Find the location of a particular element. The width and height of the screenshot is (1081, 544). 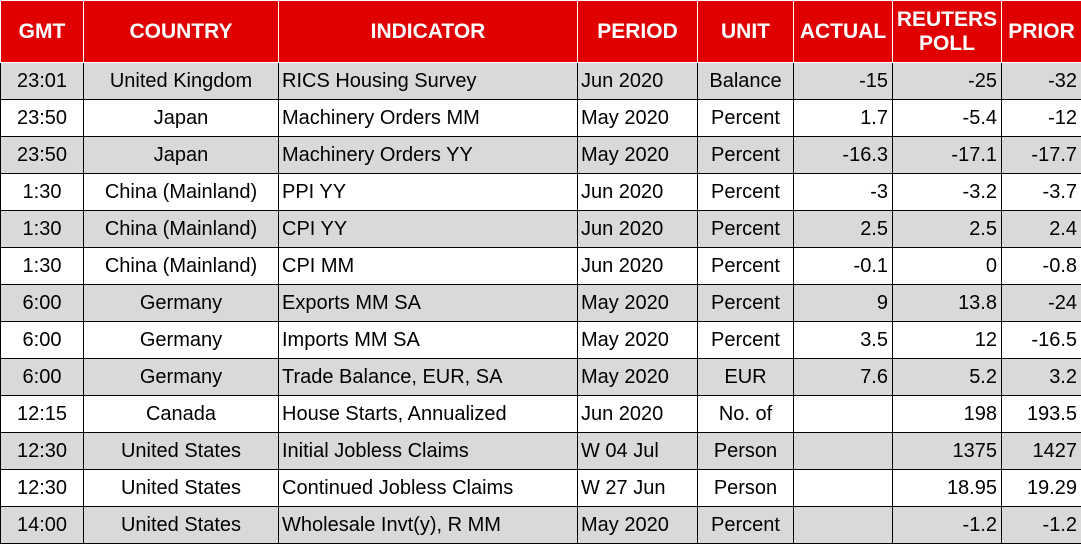

table-cell: Trade Balance, EUR, SA is located at coordinates (428, 377).